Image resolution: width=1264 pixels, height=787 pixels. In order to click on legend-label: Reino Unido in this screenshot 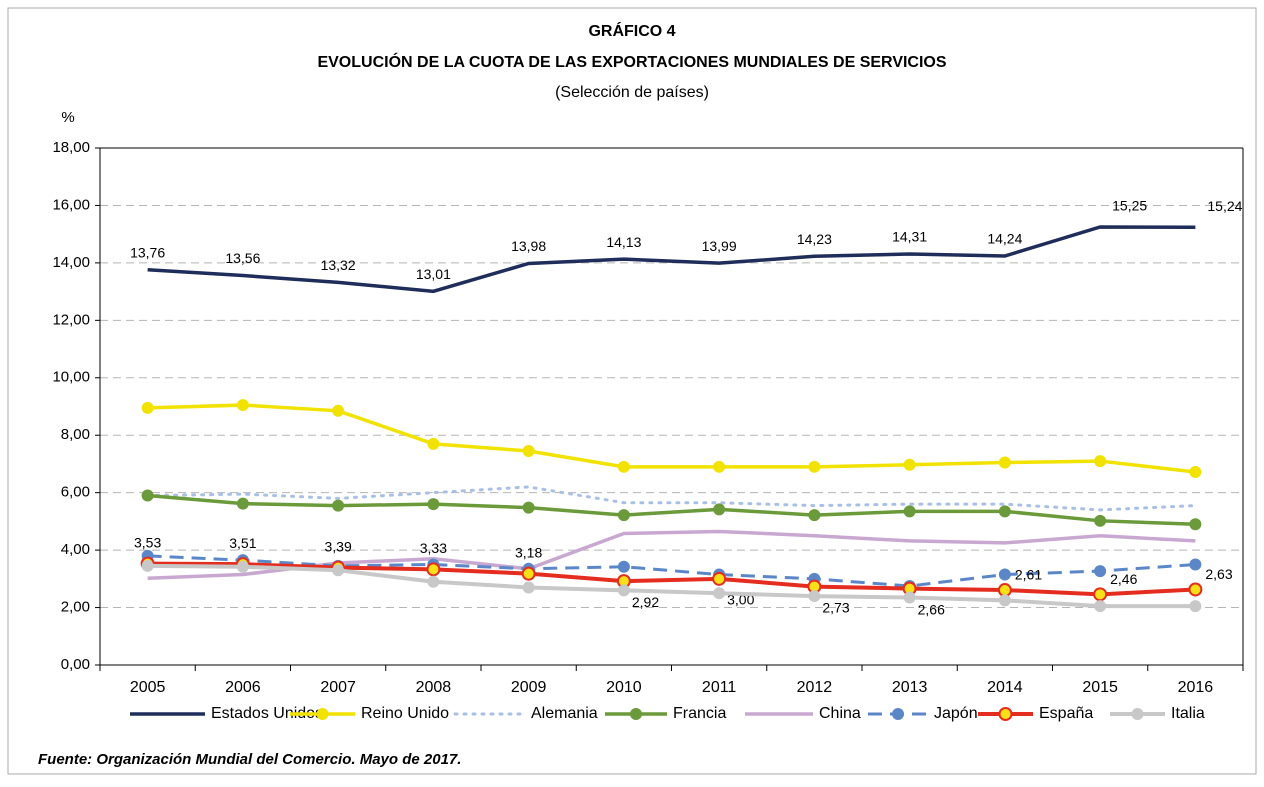, I will do `click(405, 713)`.